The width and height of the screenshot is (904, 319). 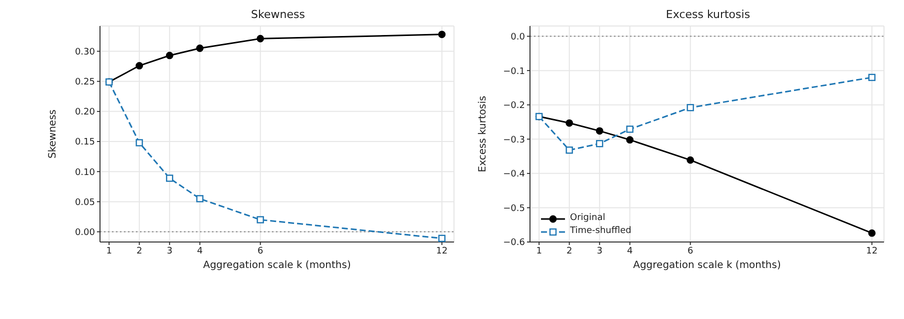 I want to click on y-tick-label: 0.15, so click(x=84, y=143).